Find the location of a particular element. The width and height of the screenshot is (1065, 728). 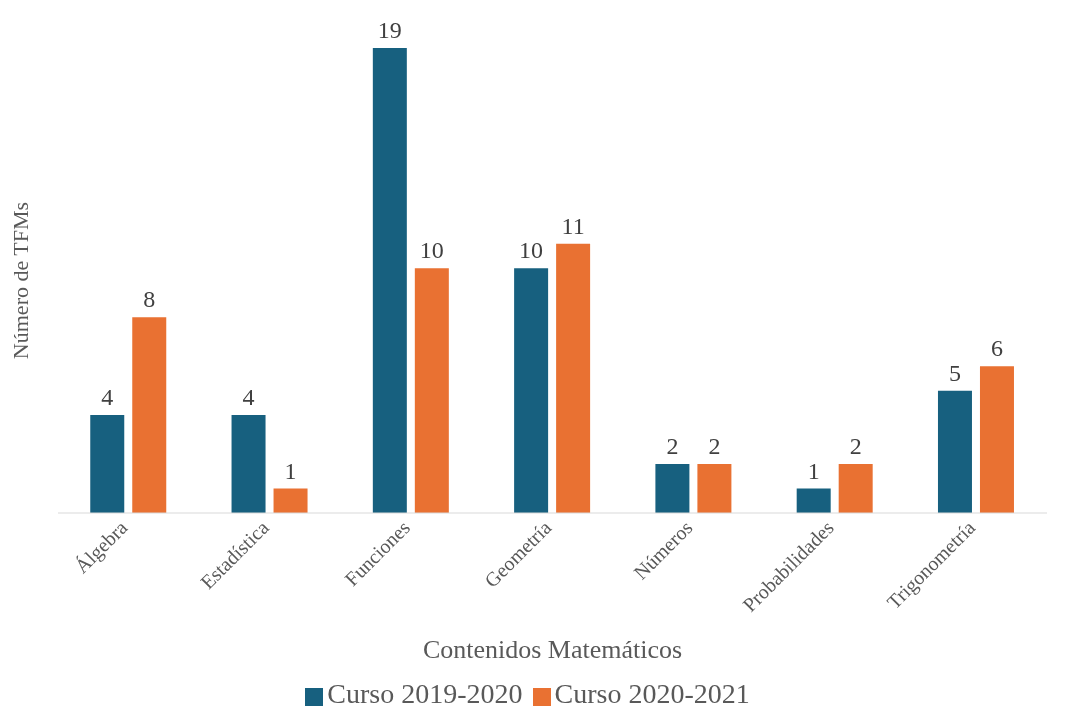

legend-label: Curso 2020-2021 is located at coordinates (652, 693).